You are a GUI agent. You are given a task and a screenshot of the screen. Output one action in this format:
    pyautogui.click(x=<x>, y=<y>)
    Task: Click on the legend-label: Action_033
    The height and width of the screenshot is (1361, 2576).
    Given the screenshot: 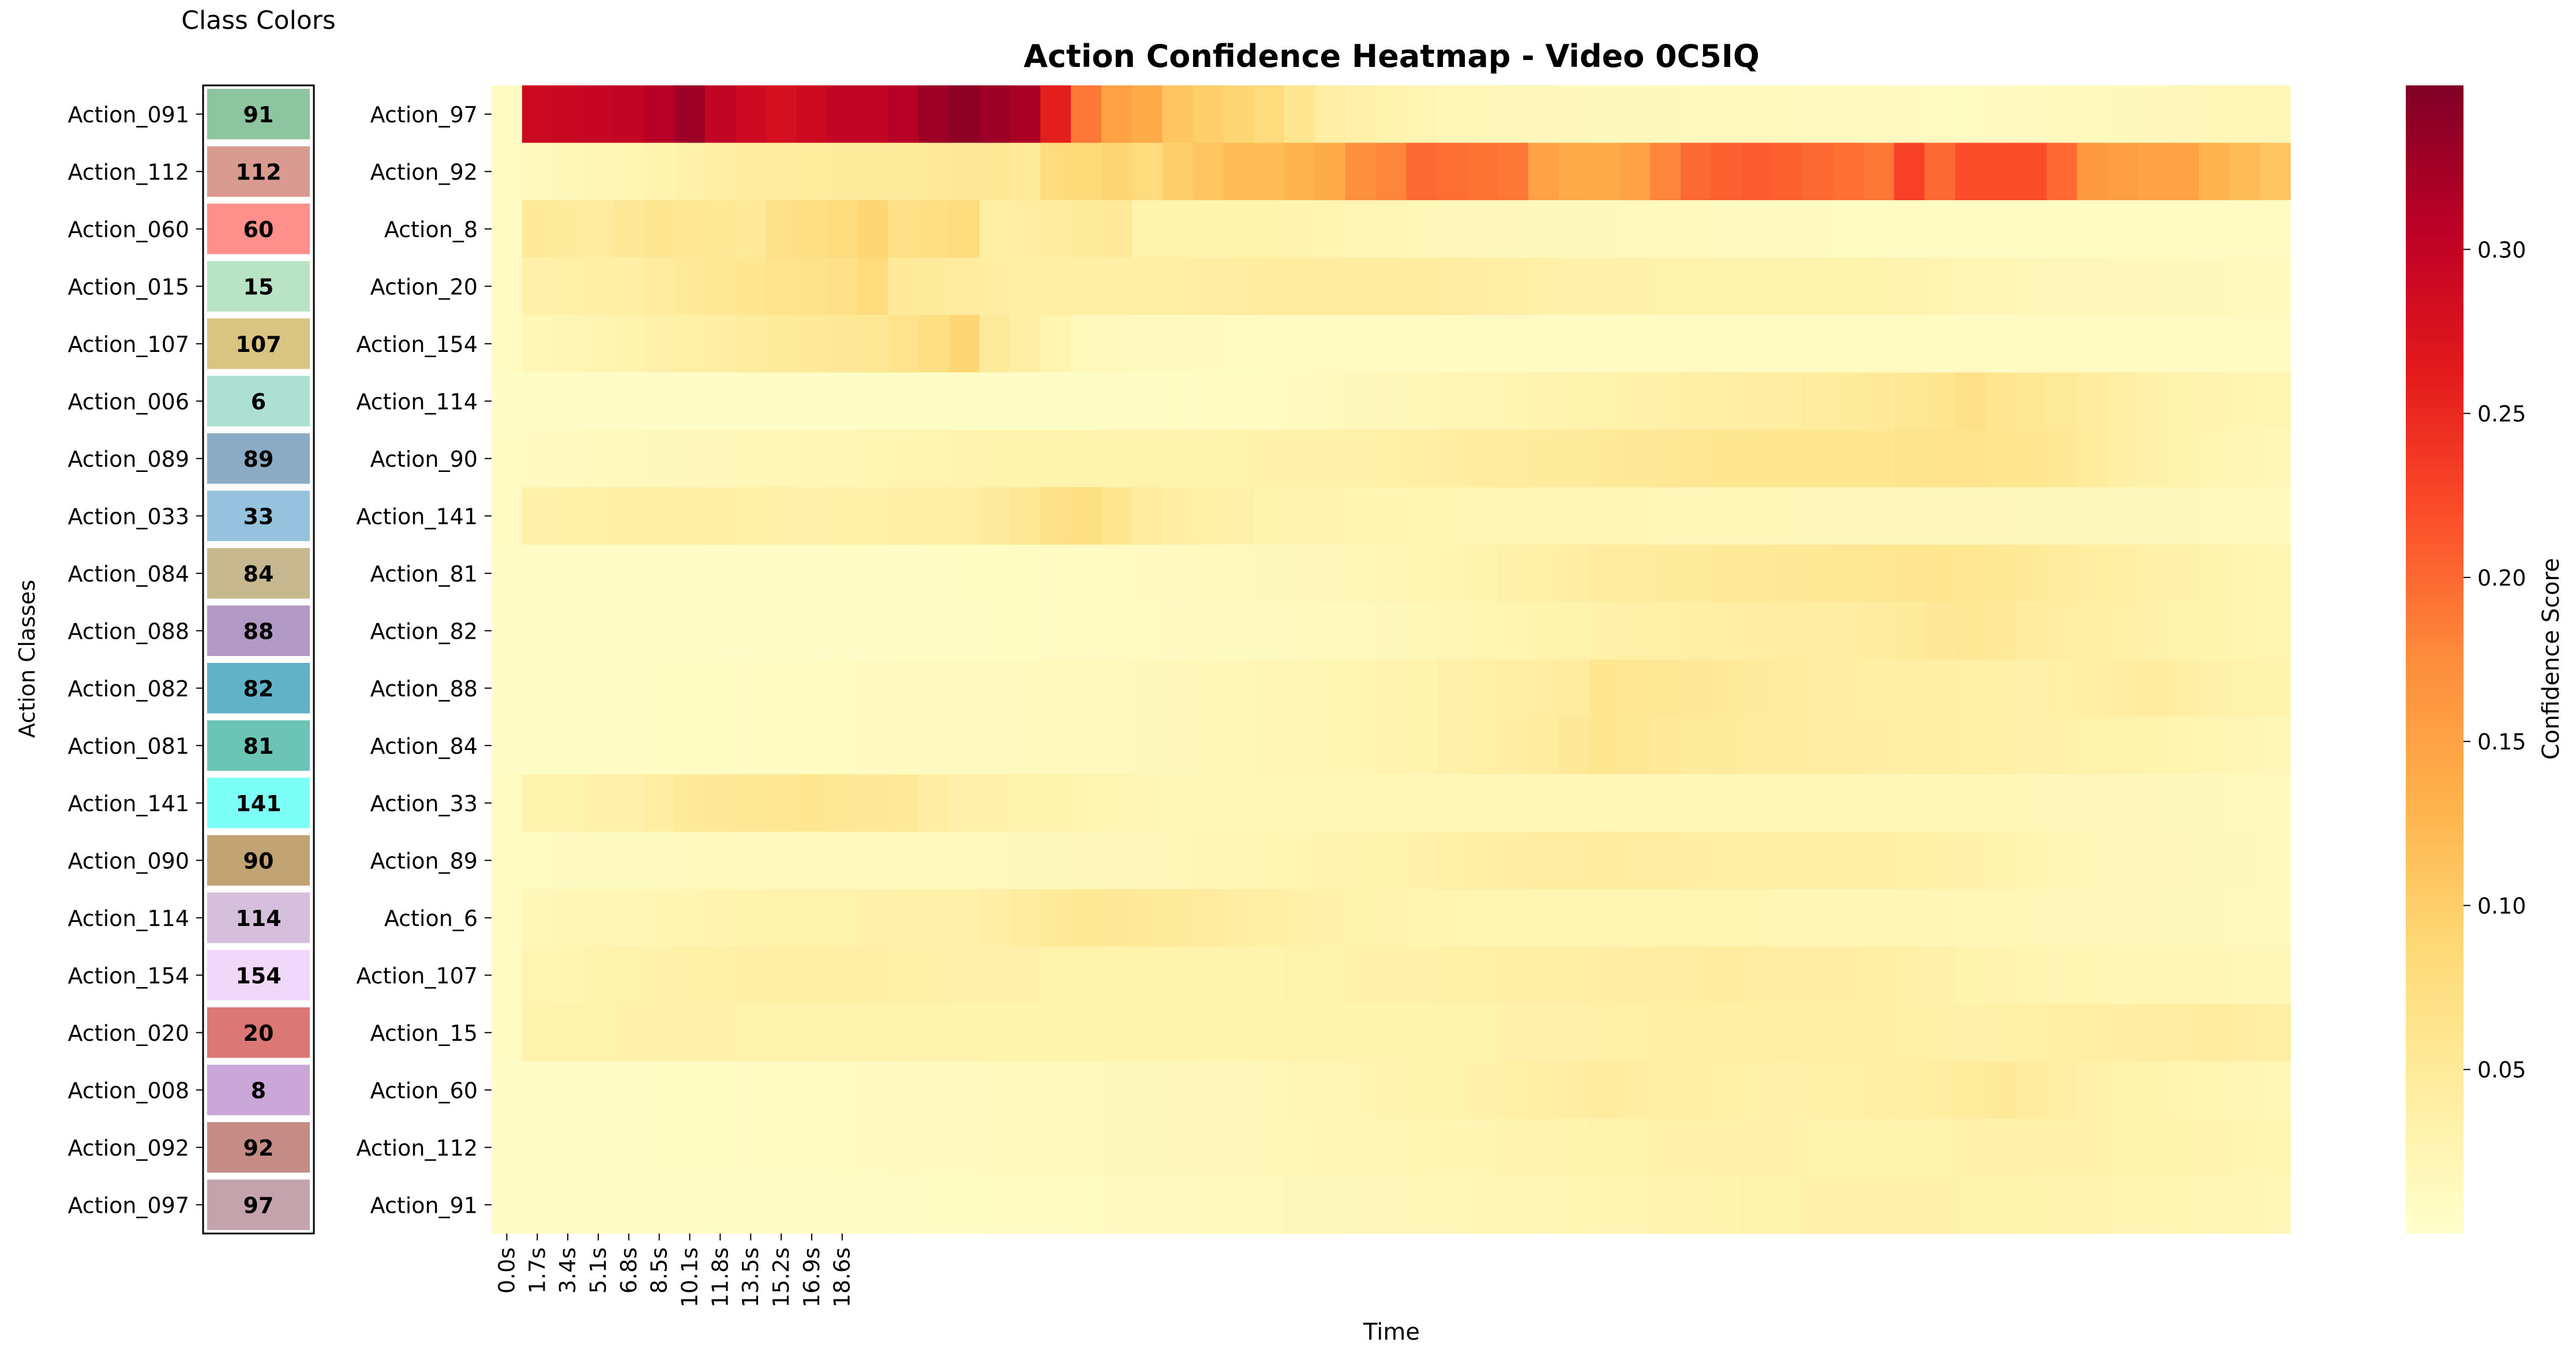 What is the action you would take?
    pyautogui.click(x=128, y=516)
    